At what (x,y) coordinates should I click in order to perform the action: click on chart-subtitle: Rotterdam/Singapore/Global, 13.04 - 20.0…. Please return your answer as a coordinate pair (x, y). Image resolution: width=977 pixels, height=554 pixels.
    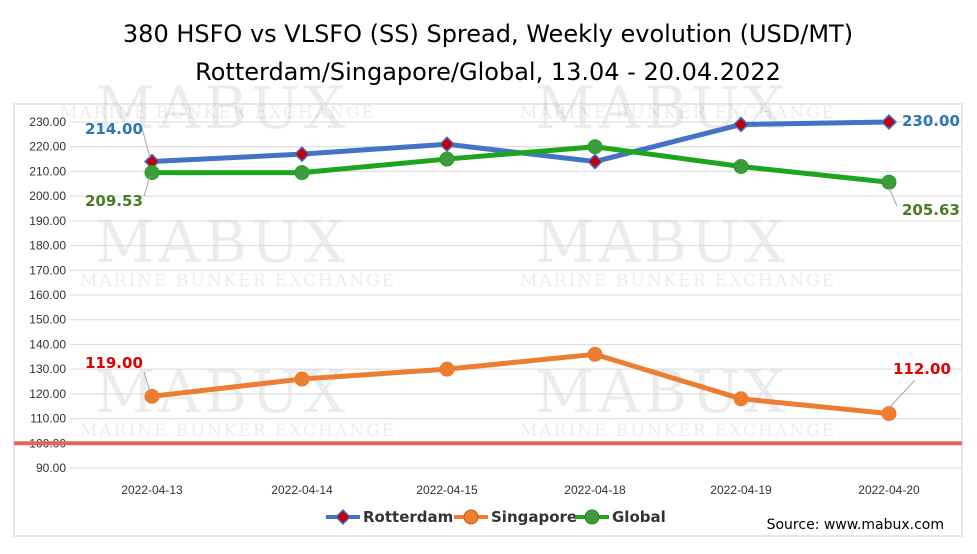
    Looking at the image, I should click on (488, 72).